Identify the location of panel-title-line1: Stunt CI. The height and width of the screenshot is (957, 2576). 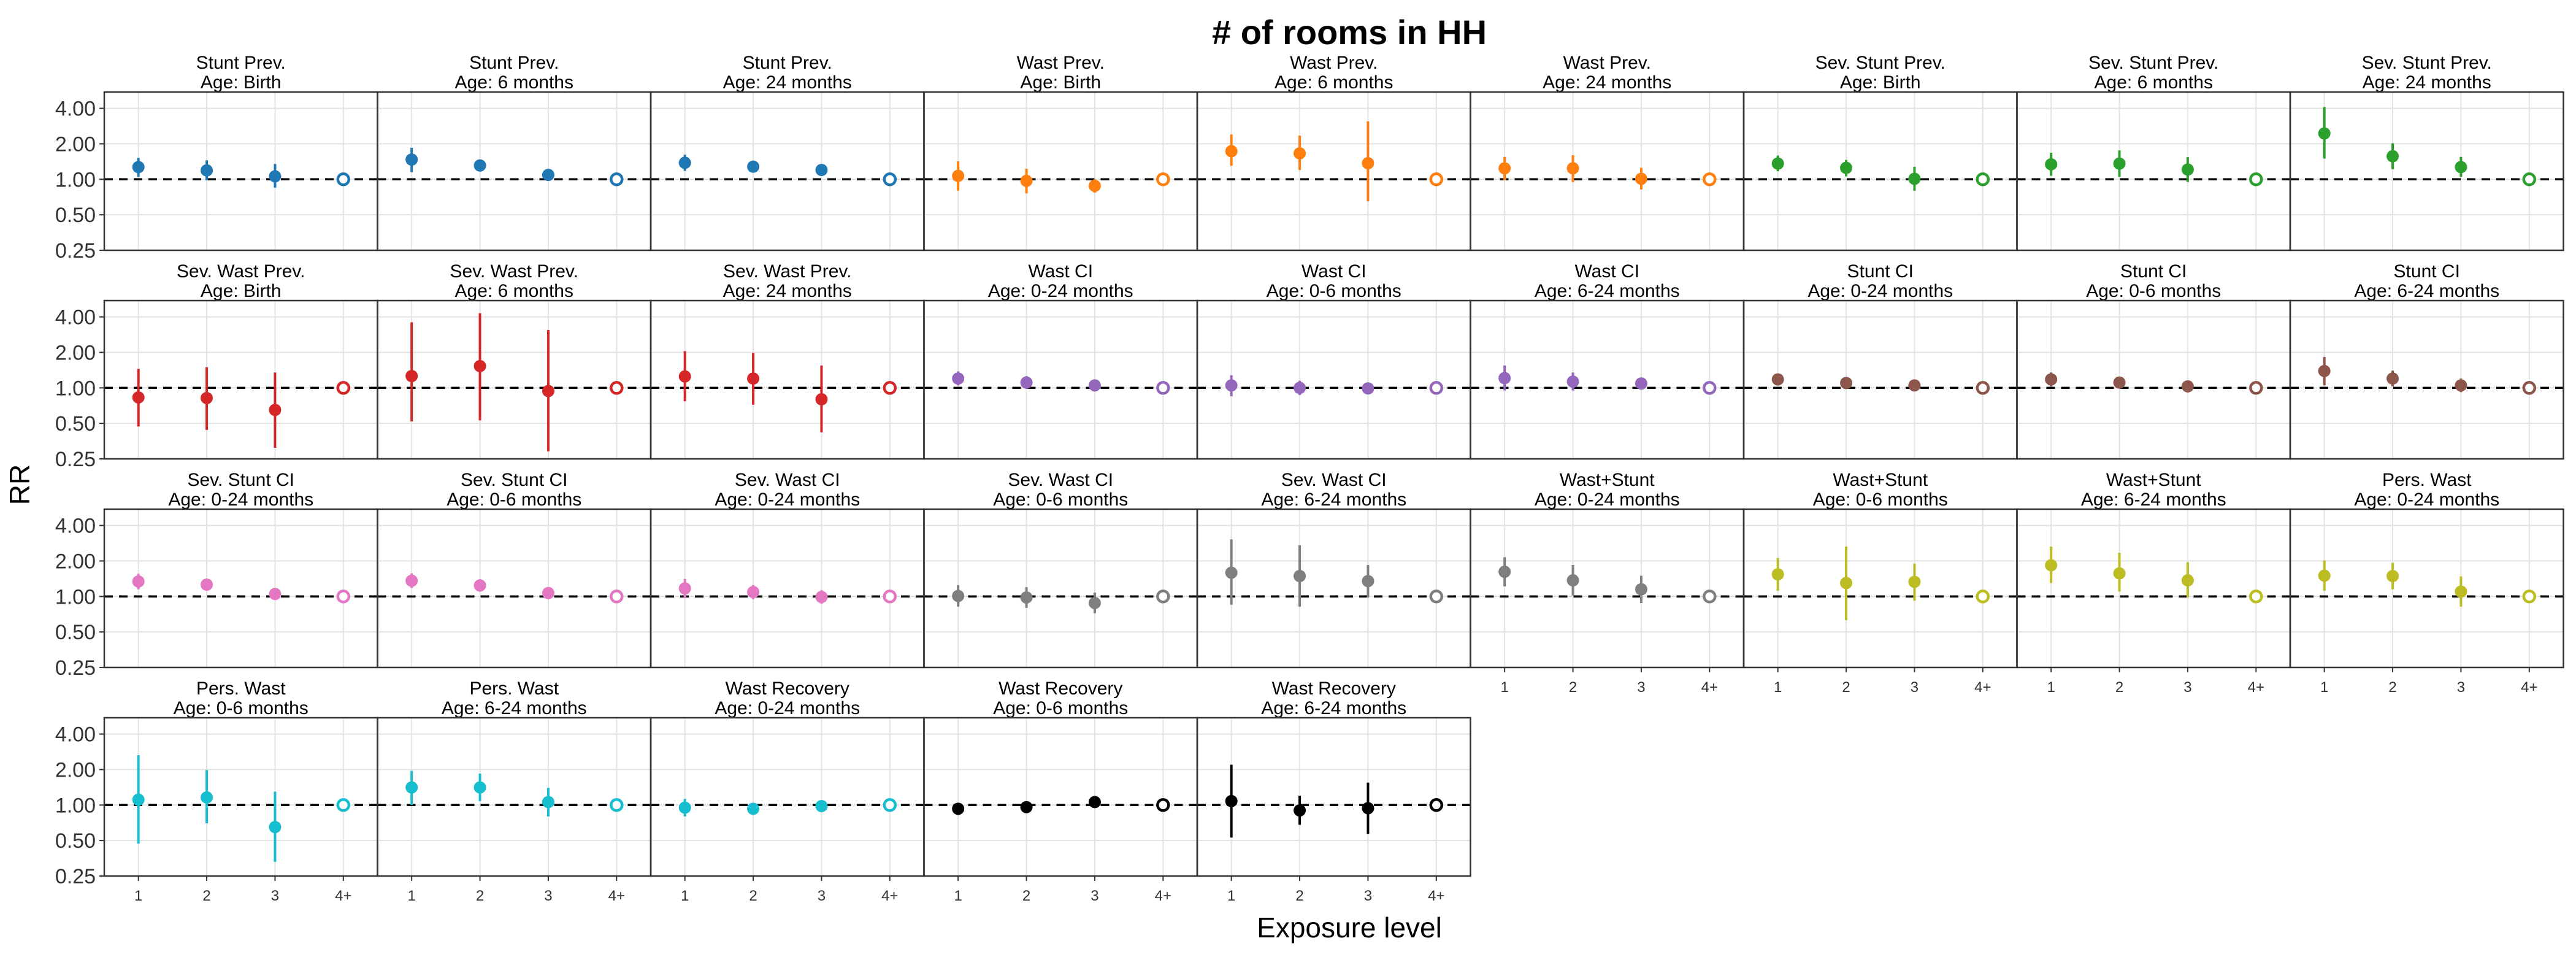
(2427, 271).